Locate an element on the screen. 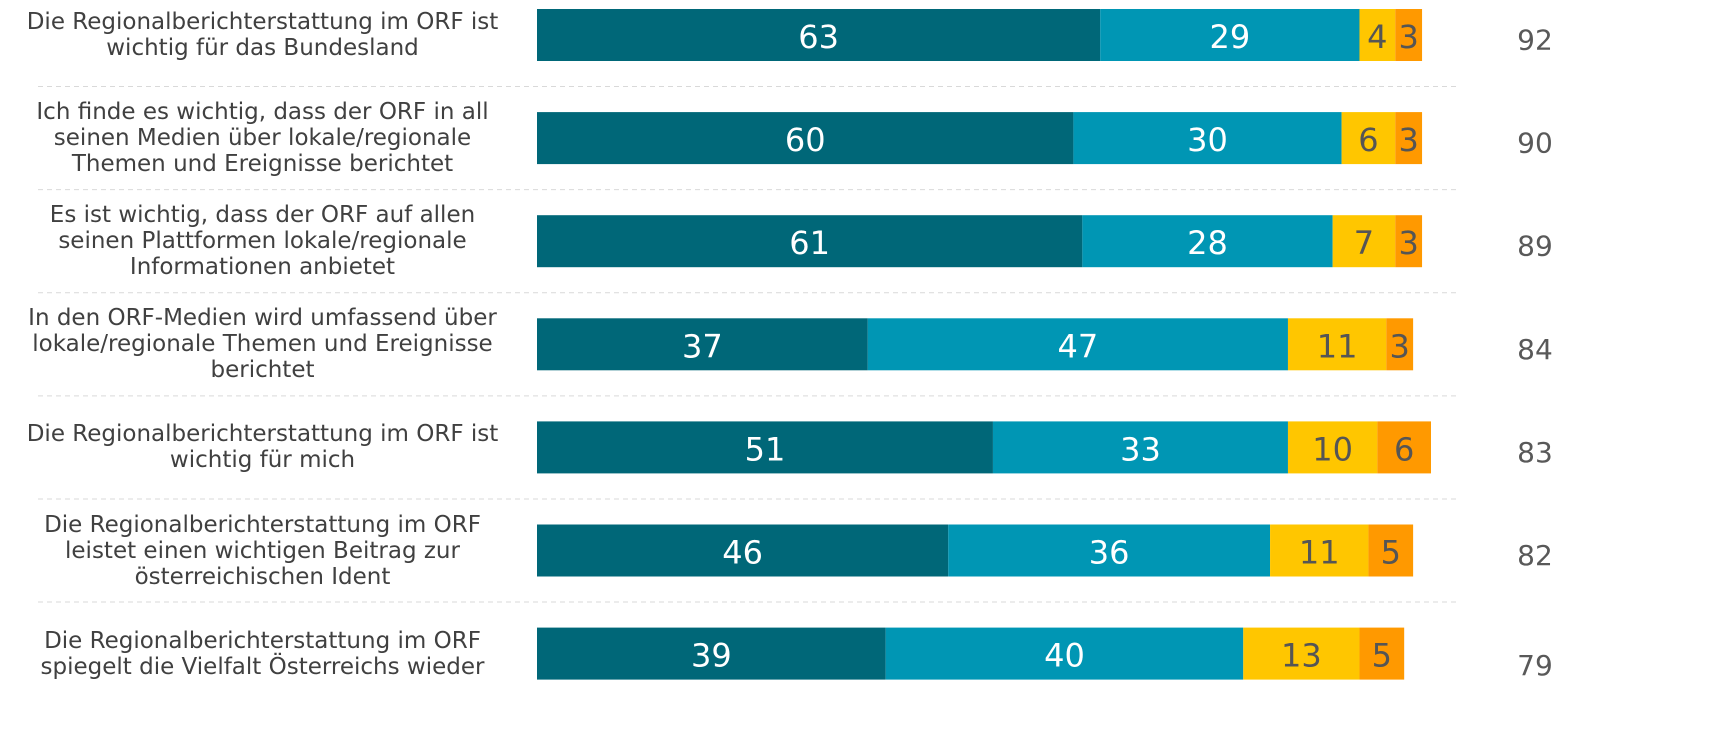 The height and width of the screenshot is (743, 1712). total-label: 79 is located at coordinates (1535, 665).